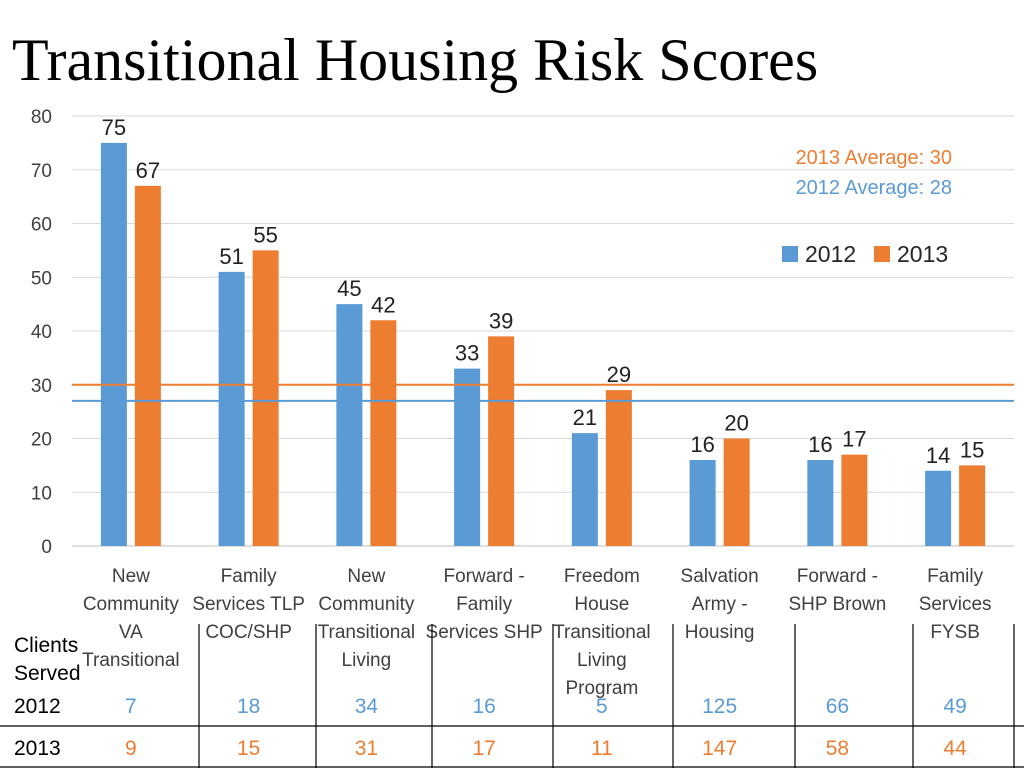 The width and height of the screenshot is (1024, 768). Describe the element at coordinates (41, 332) in the screenshot. I see `y-tick-label: 40` at that location.